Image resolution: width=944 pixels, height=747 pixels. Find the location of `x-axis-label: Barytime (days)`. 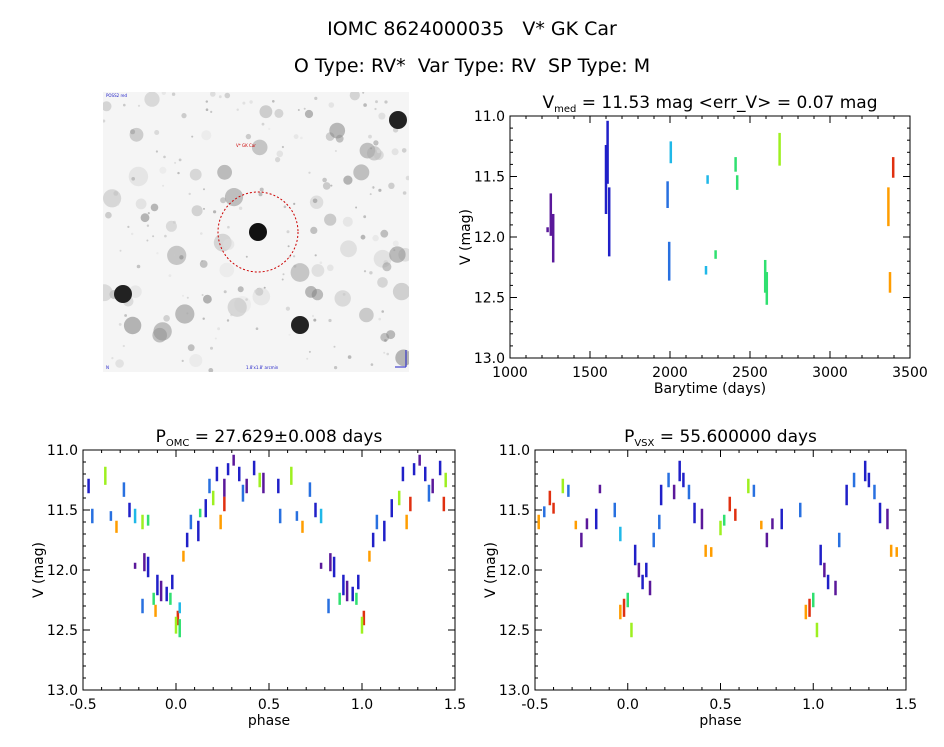

x-axis-label: Barytime (days) is located at coordinates (710, 389).